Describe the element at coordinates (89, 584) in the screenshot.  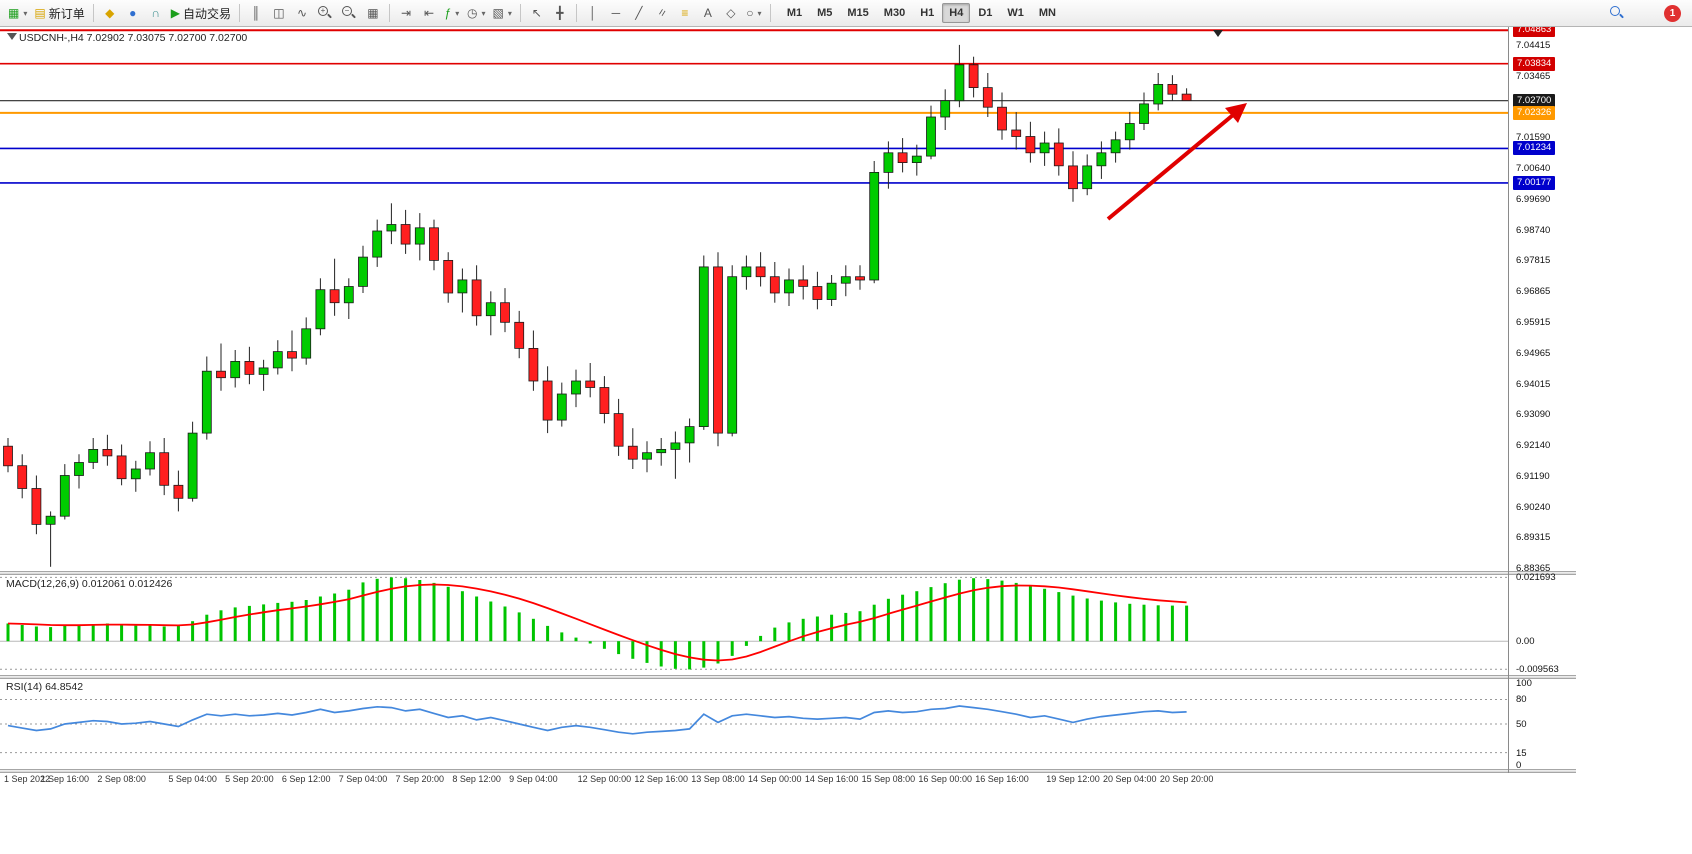
I see `macd-label: MACD(12,26,9) 0.012061 0.012426` at that location.